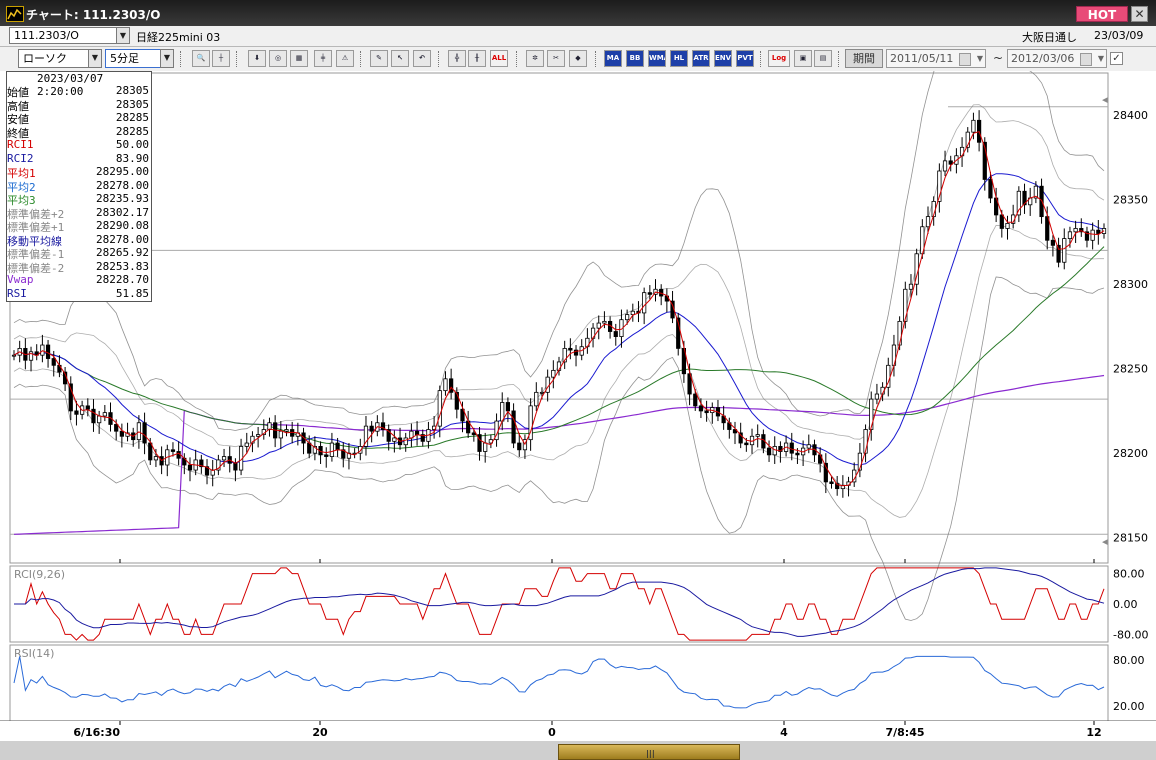 The height and width of the screenshot is (760, 1156). I want to click on ma-button: MA, so click(613, 58).